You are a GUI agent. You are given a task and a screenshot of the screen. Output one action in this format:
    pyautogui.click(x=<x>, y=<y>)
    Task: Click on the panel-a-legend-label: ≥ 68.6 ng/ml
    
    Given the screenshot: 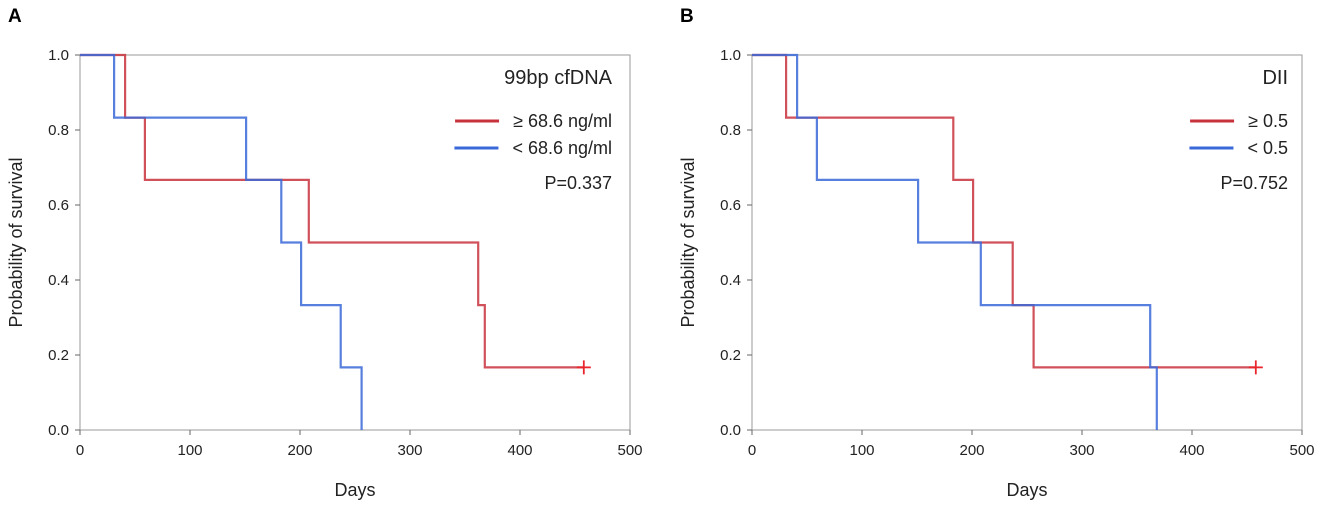 What is the action you would take?
    pyautogui.click(x=562, y=121)
    